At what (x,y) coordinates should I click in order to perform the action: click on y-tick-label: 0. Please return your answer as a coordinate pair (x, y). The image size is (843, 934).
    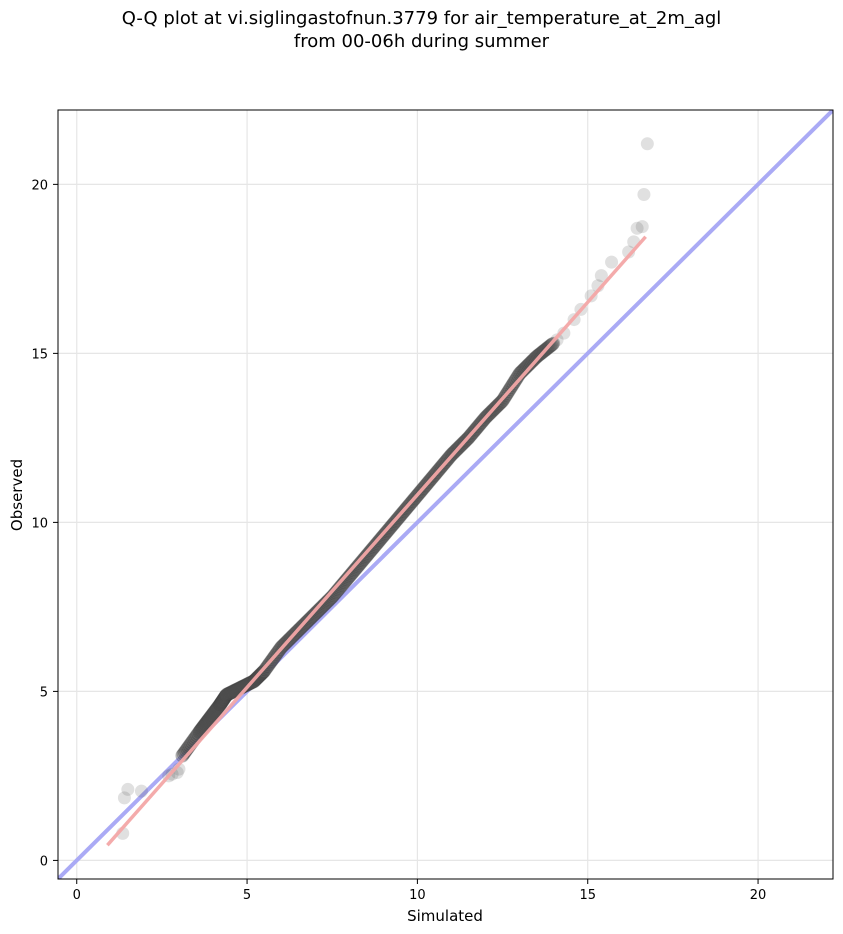
    Looking at the image, I should click on (44, 861).